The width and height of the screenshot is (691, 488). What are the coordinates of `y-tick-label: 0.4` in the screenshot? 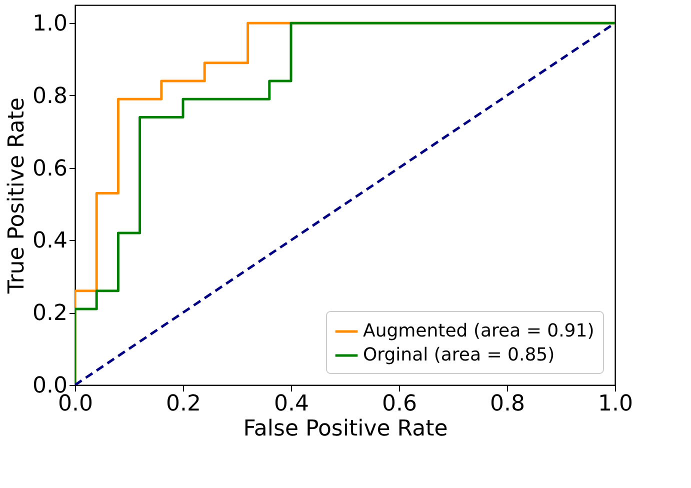 It's located at (50, 241).